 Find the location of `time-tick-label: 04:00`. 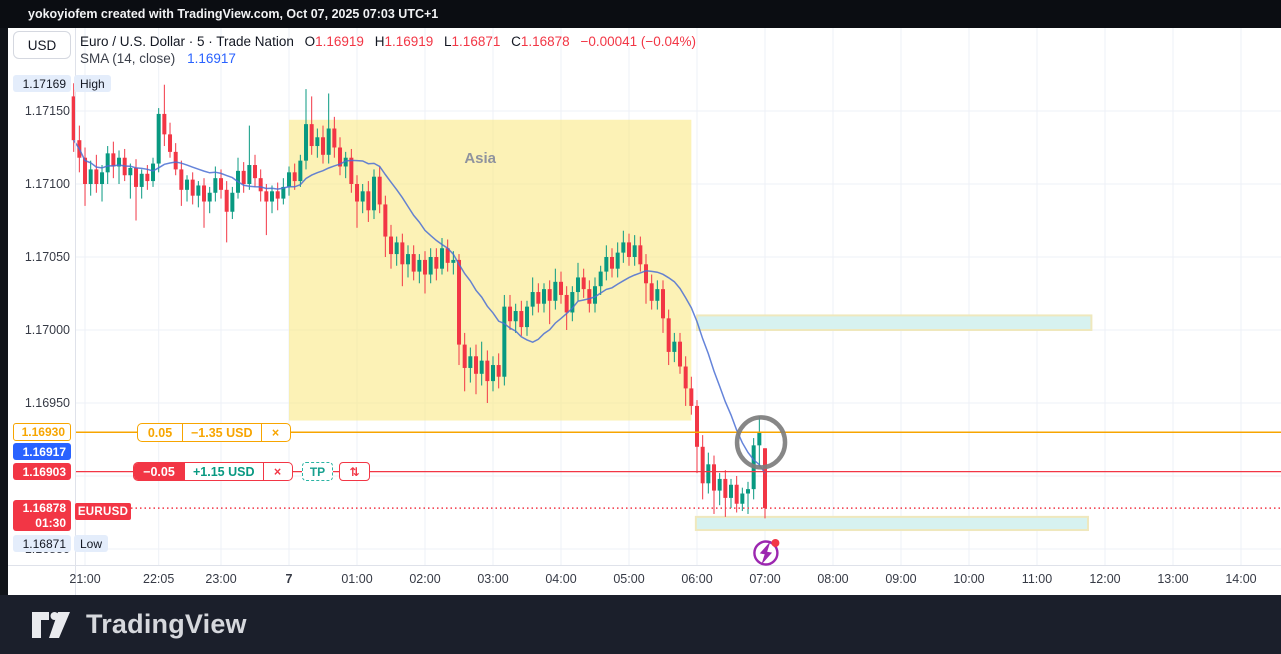

time-tick-label: 04:00 is located at coordinates (560, 579).